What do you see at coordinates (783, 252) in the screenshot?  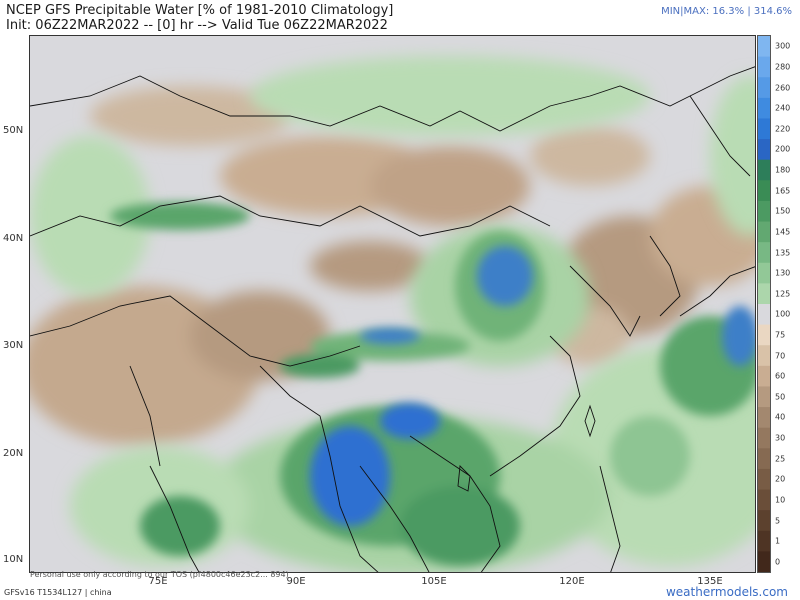 I see `colorbar-tick-label: 135` at bounding box center [783, 252].